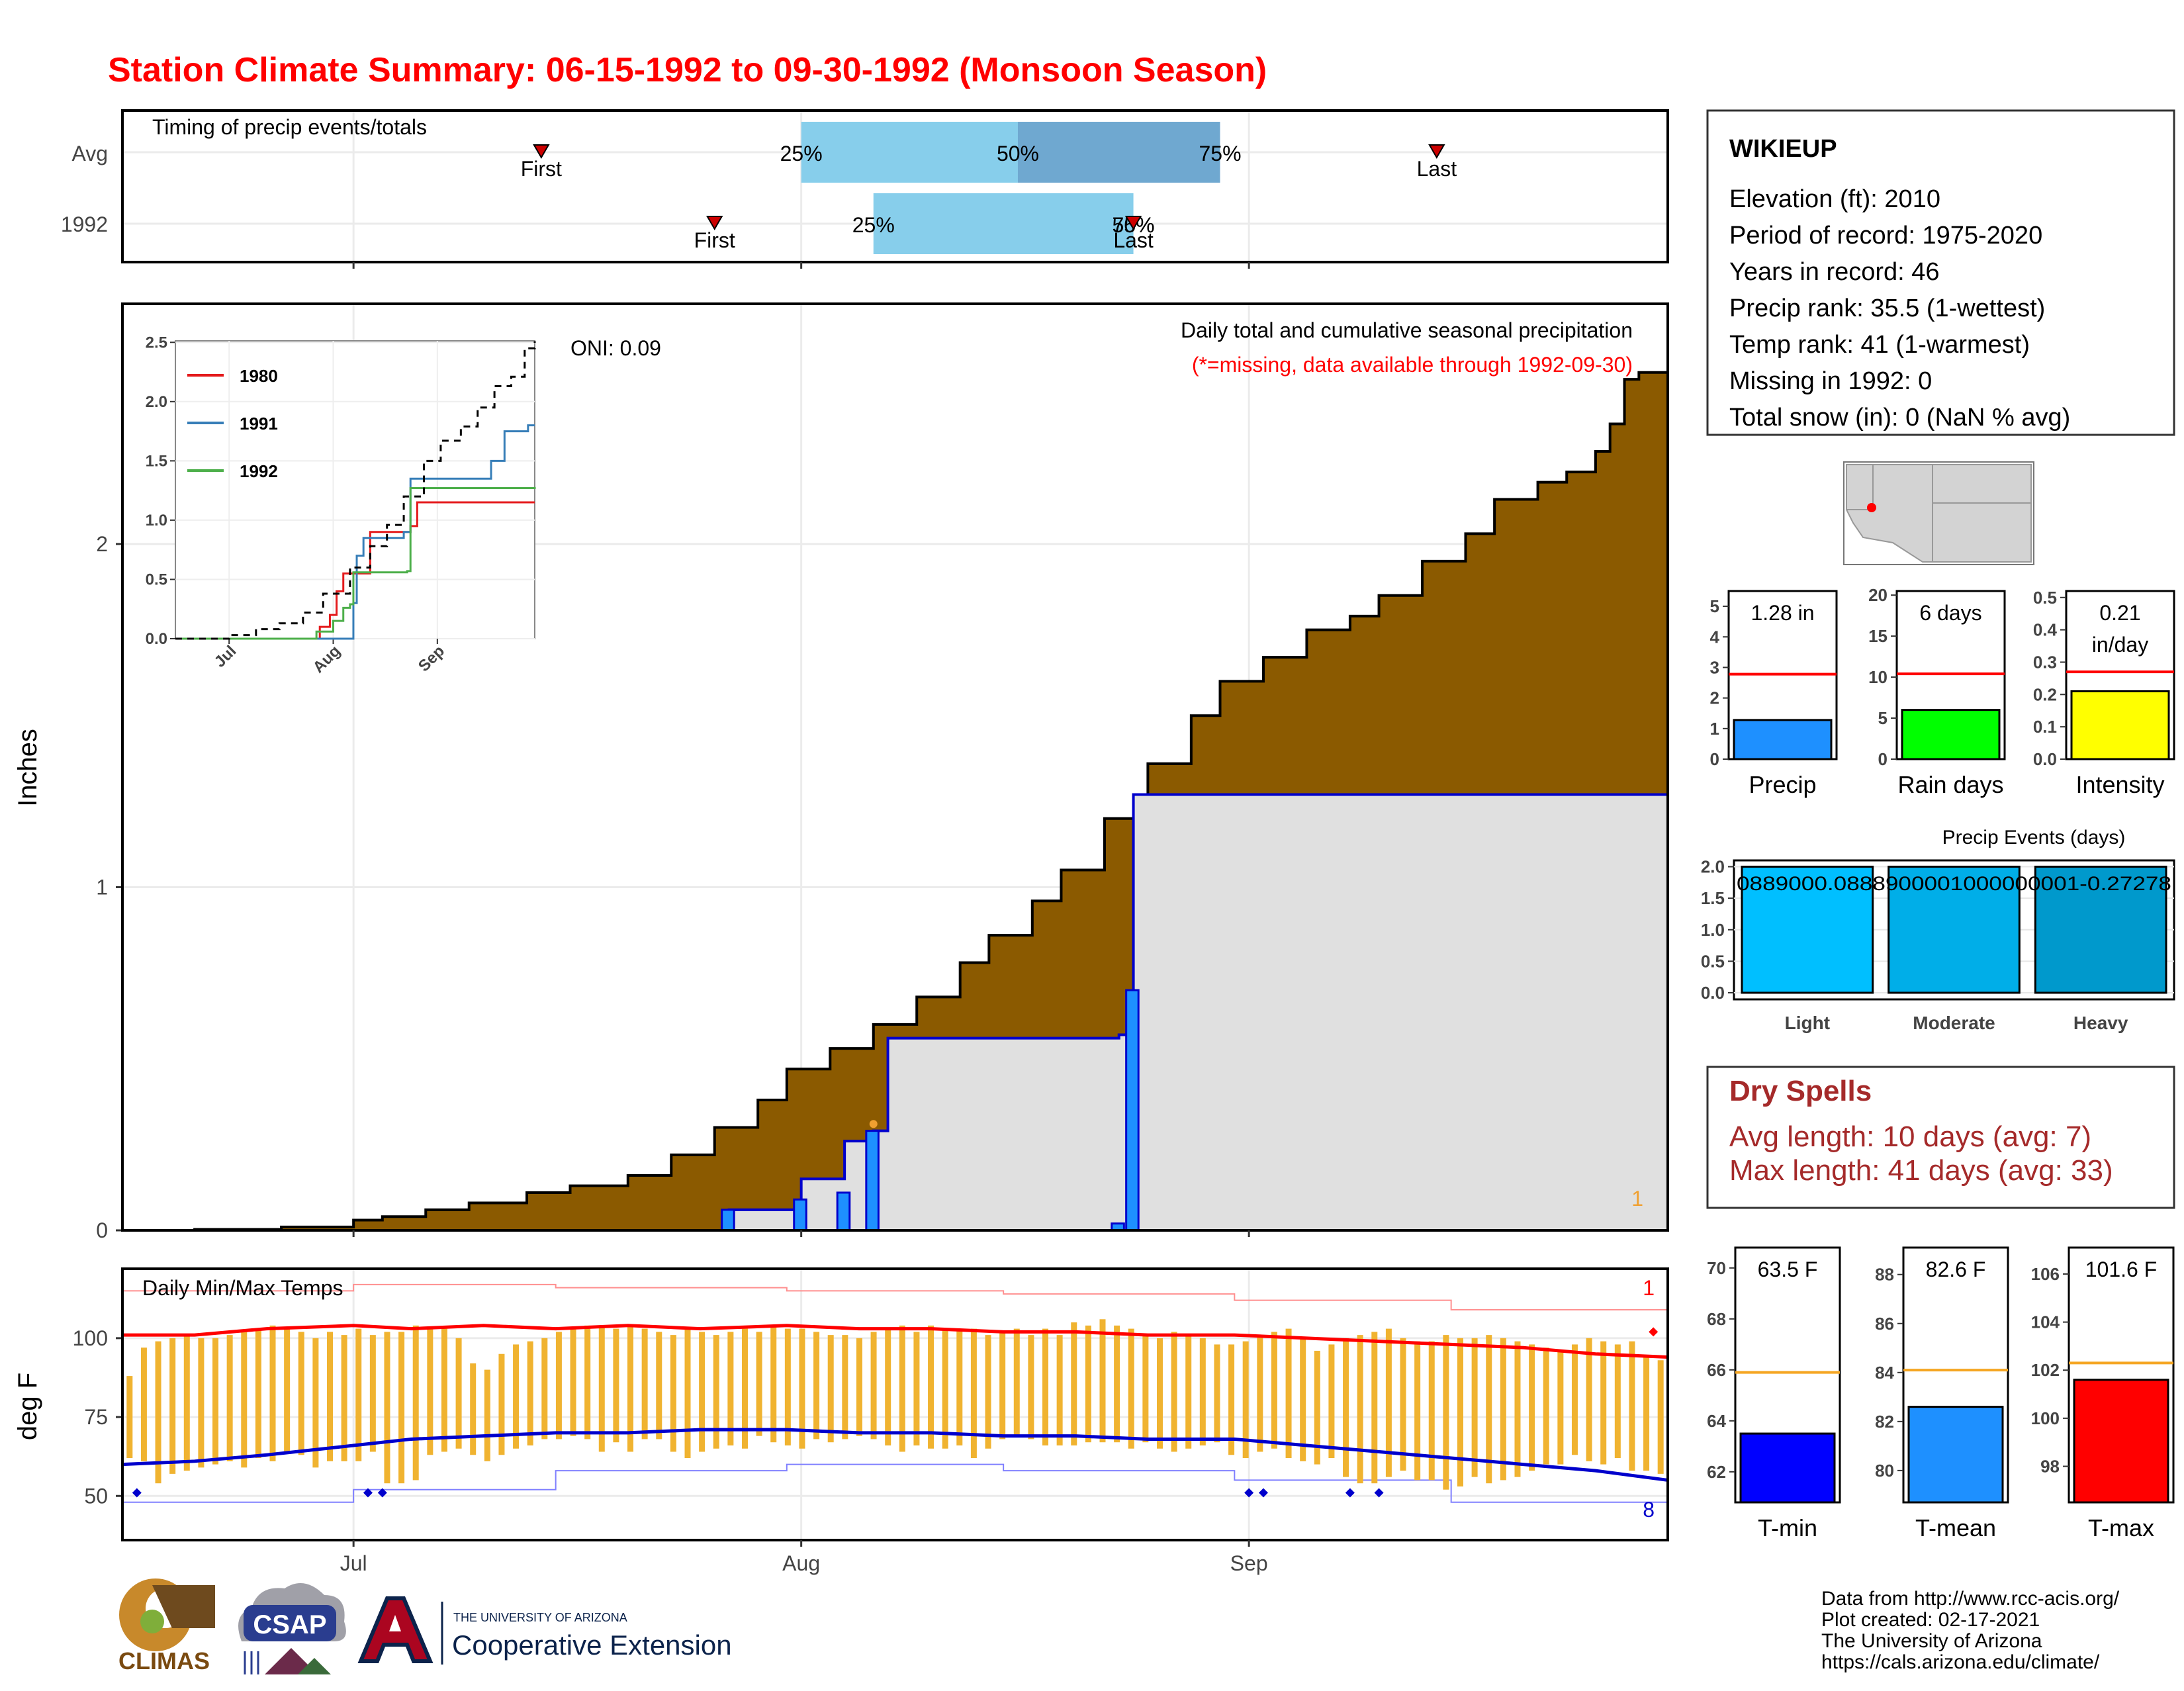 The height and width of the screenshot is (1691, 2184). I want to click on tmin-record-line, so click(895, 1493).